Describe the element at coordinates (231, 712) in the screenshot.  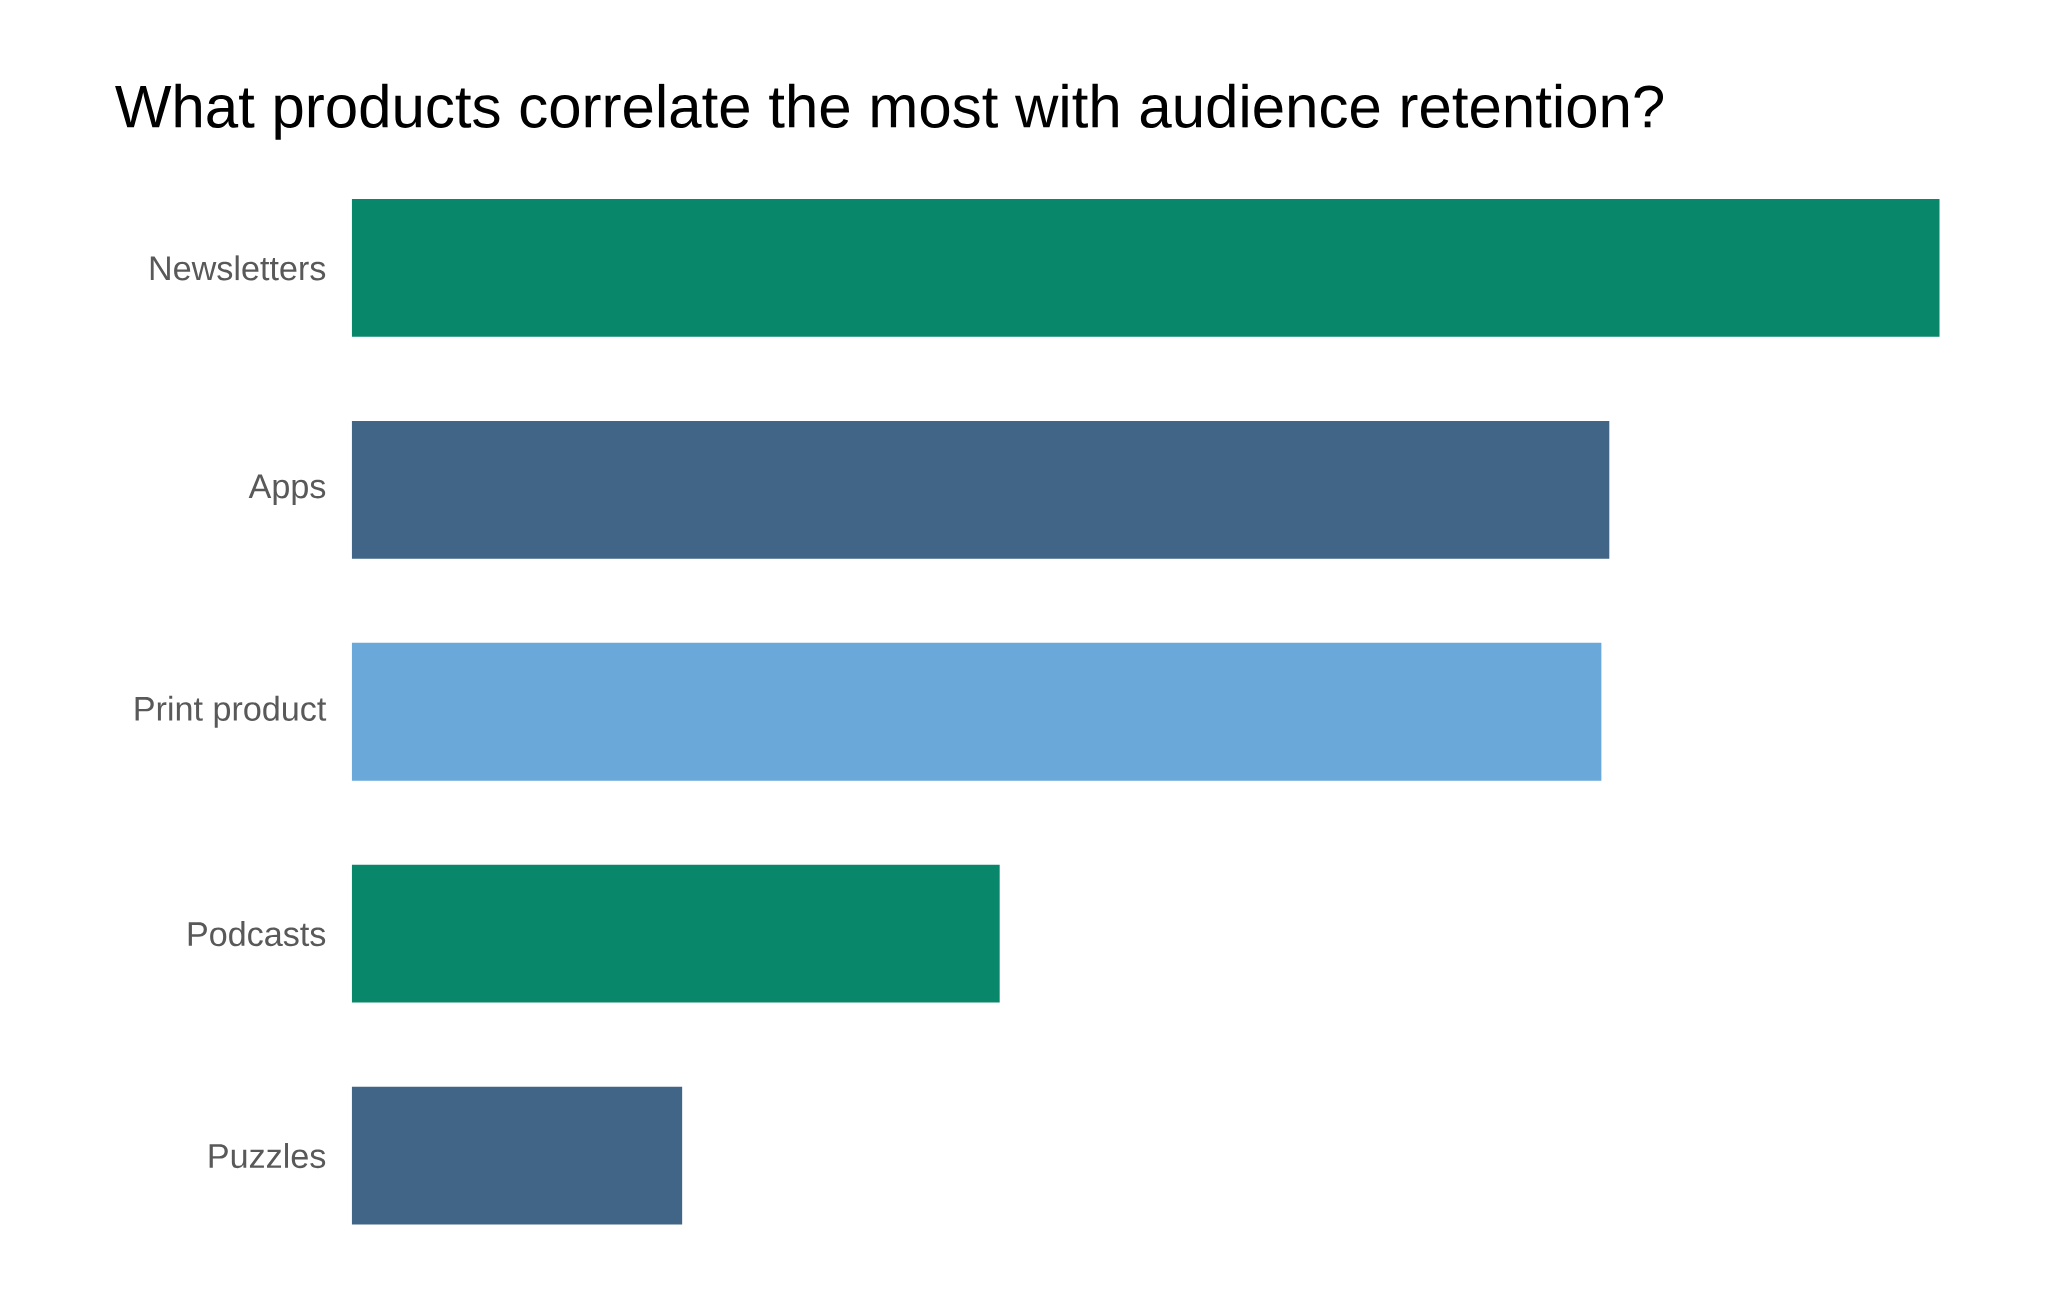
I see `y-tick-label: Print product` at that location.